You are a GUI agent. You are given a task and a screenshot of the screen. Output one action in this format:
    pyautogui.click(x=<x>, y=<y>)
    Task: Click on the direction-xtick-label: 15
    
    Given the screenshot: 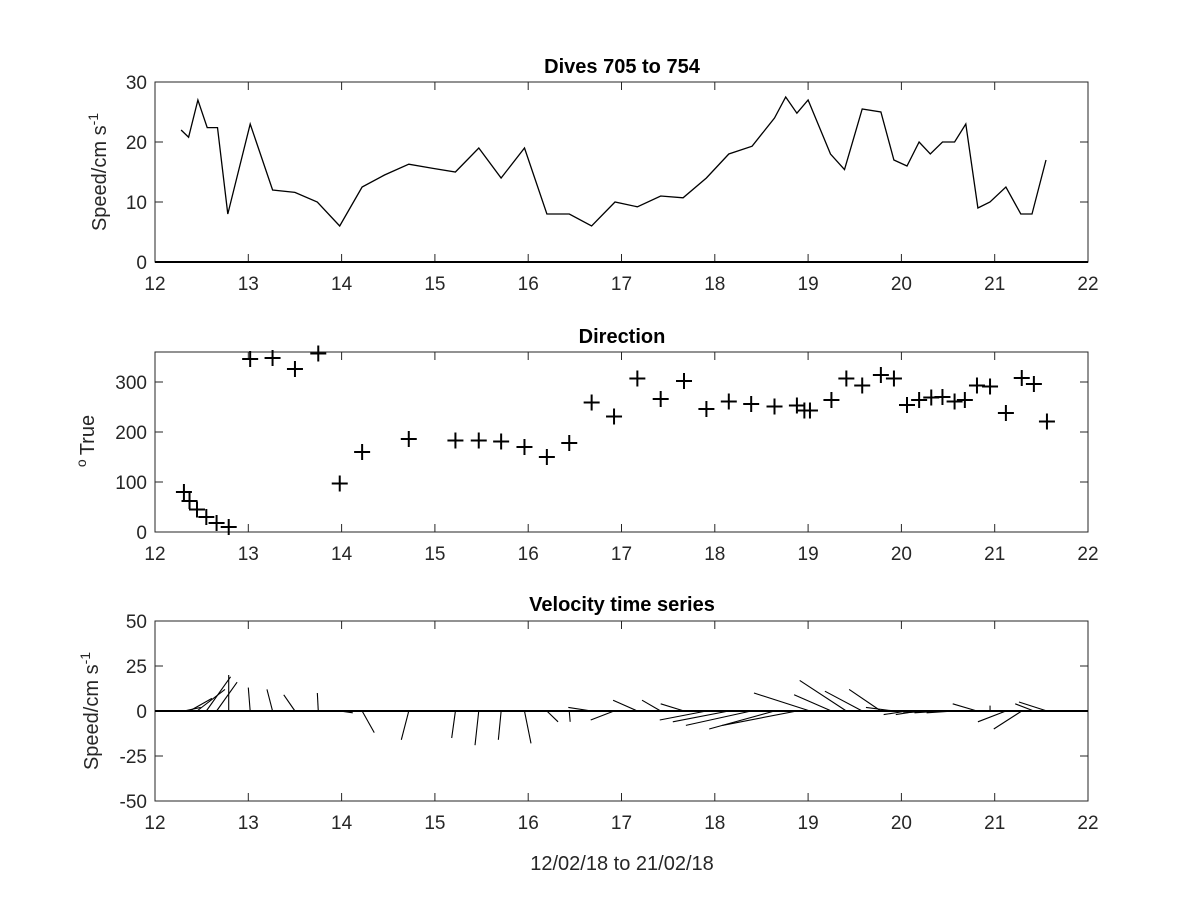 What is the action you would take?
    pyautogui.click(x=434, y=554)
    